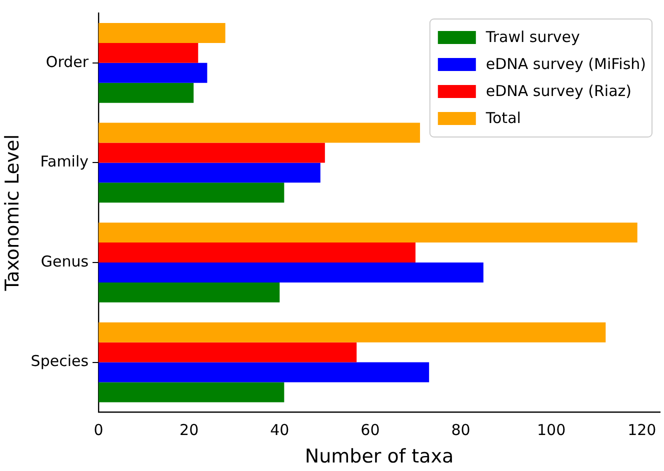  What do you see at coordinates (566, 63) in the screenshot?
I see `legend-label: eDNA survey (MiFish)` at bounding box center [566, 63].